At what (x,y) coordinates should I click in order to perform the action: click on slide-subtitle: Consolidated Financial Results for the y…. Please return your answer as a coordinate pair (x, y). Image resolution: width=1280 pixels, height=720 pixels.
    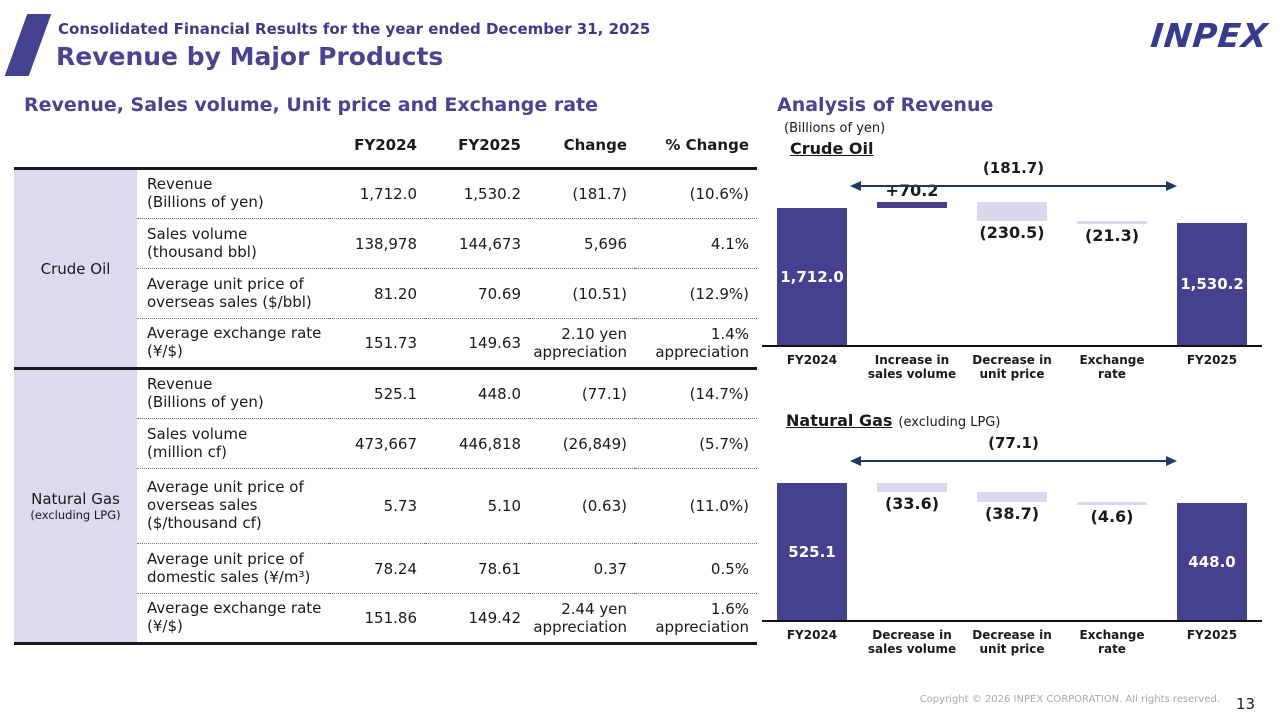
    Looking at the image, I should click on (354, 29).